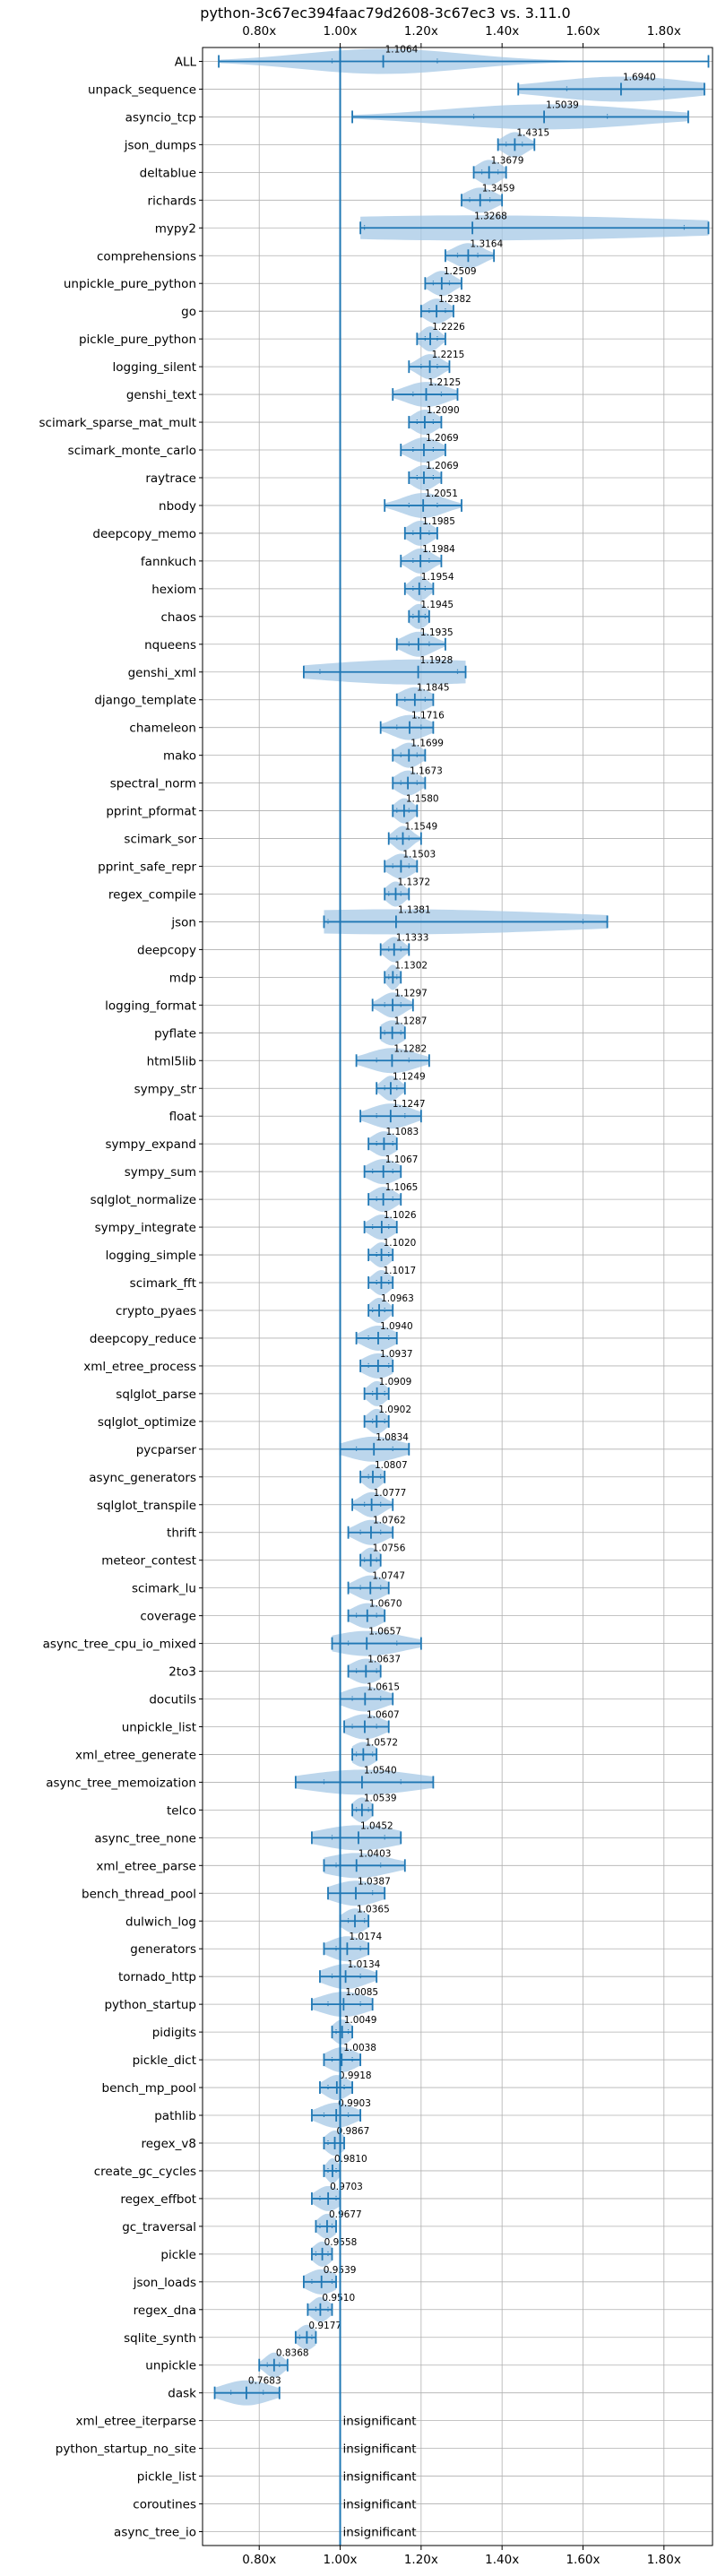  Describe the element at coordinates (437, 577) in the screenshot. I see `benchmark-value-label: 1.1954` at that location.